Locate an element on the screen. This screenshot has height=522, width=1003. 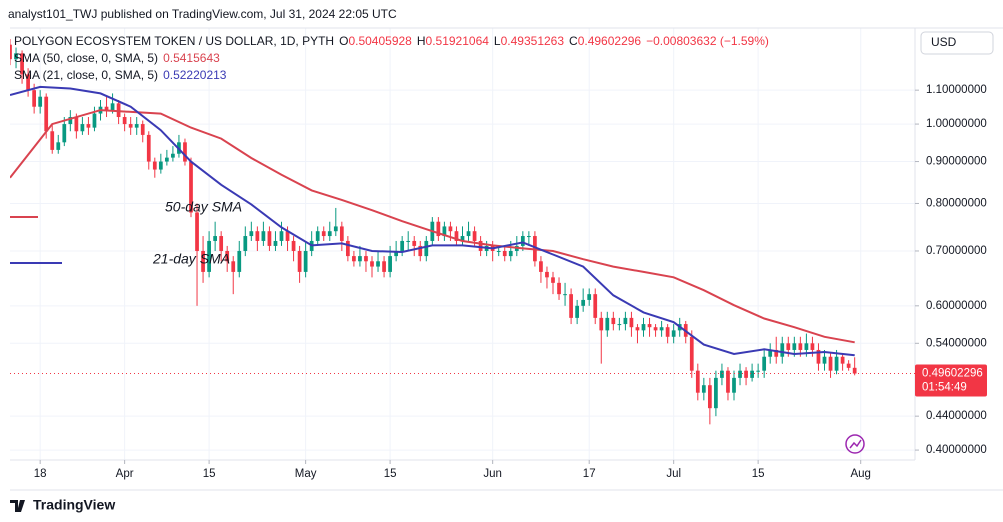
y-tick-label: 0.44000000 is located at coordinates (956, 416).